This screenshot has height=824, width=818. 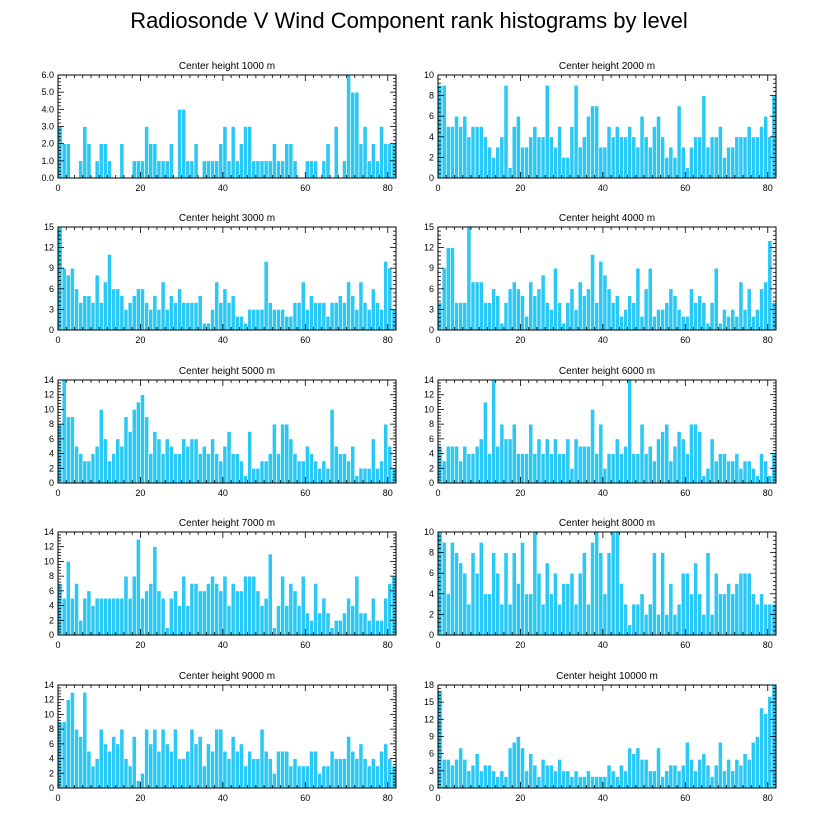 I want to click on x-tick-label: 80, so click(x=768, y=798).